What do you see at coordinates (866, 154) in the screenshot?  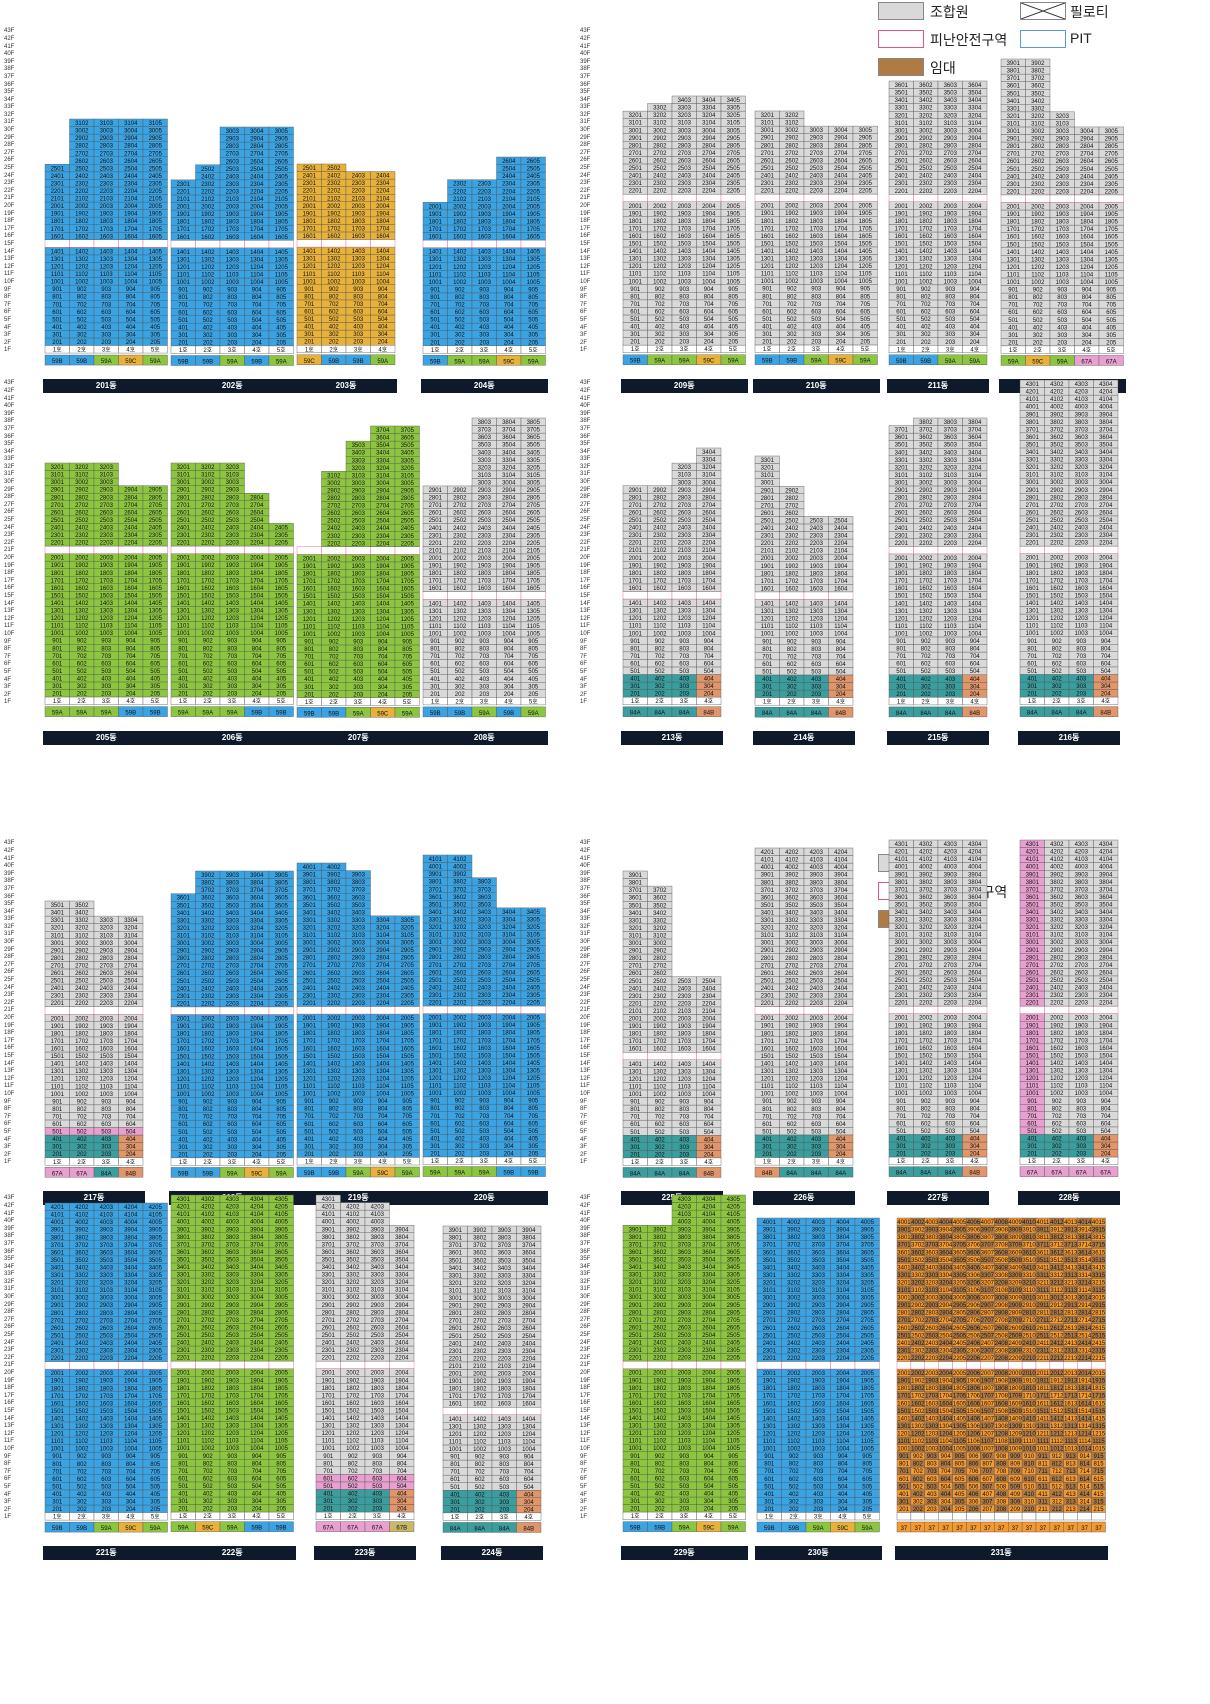 I see `unit-number: 2705` at bounding box center [866, 154].